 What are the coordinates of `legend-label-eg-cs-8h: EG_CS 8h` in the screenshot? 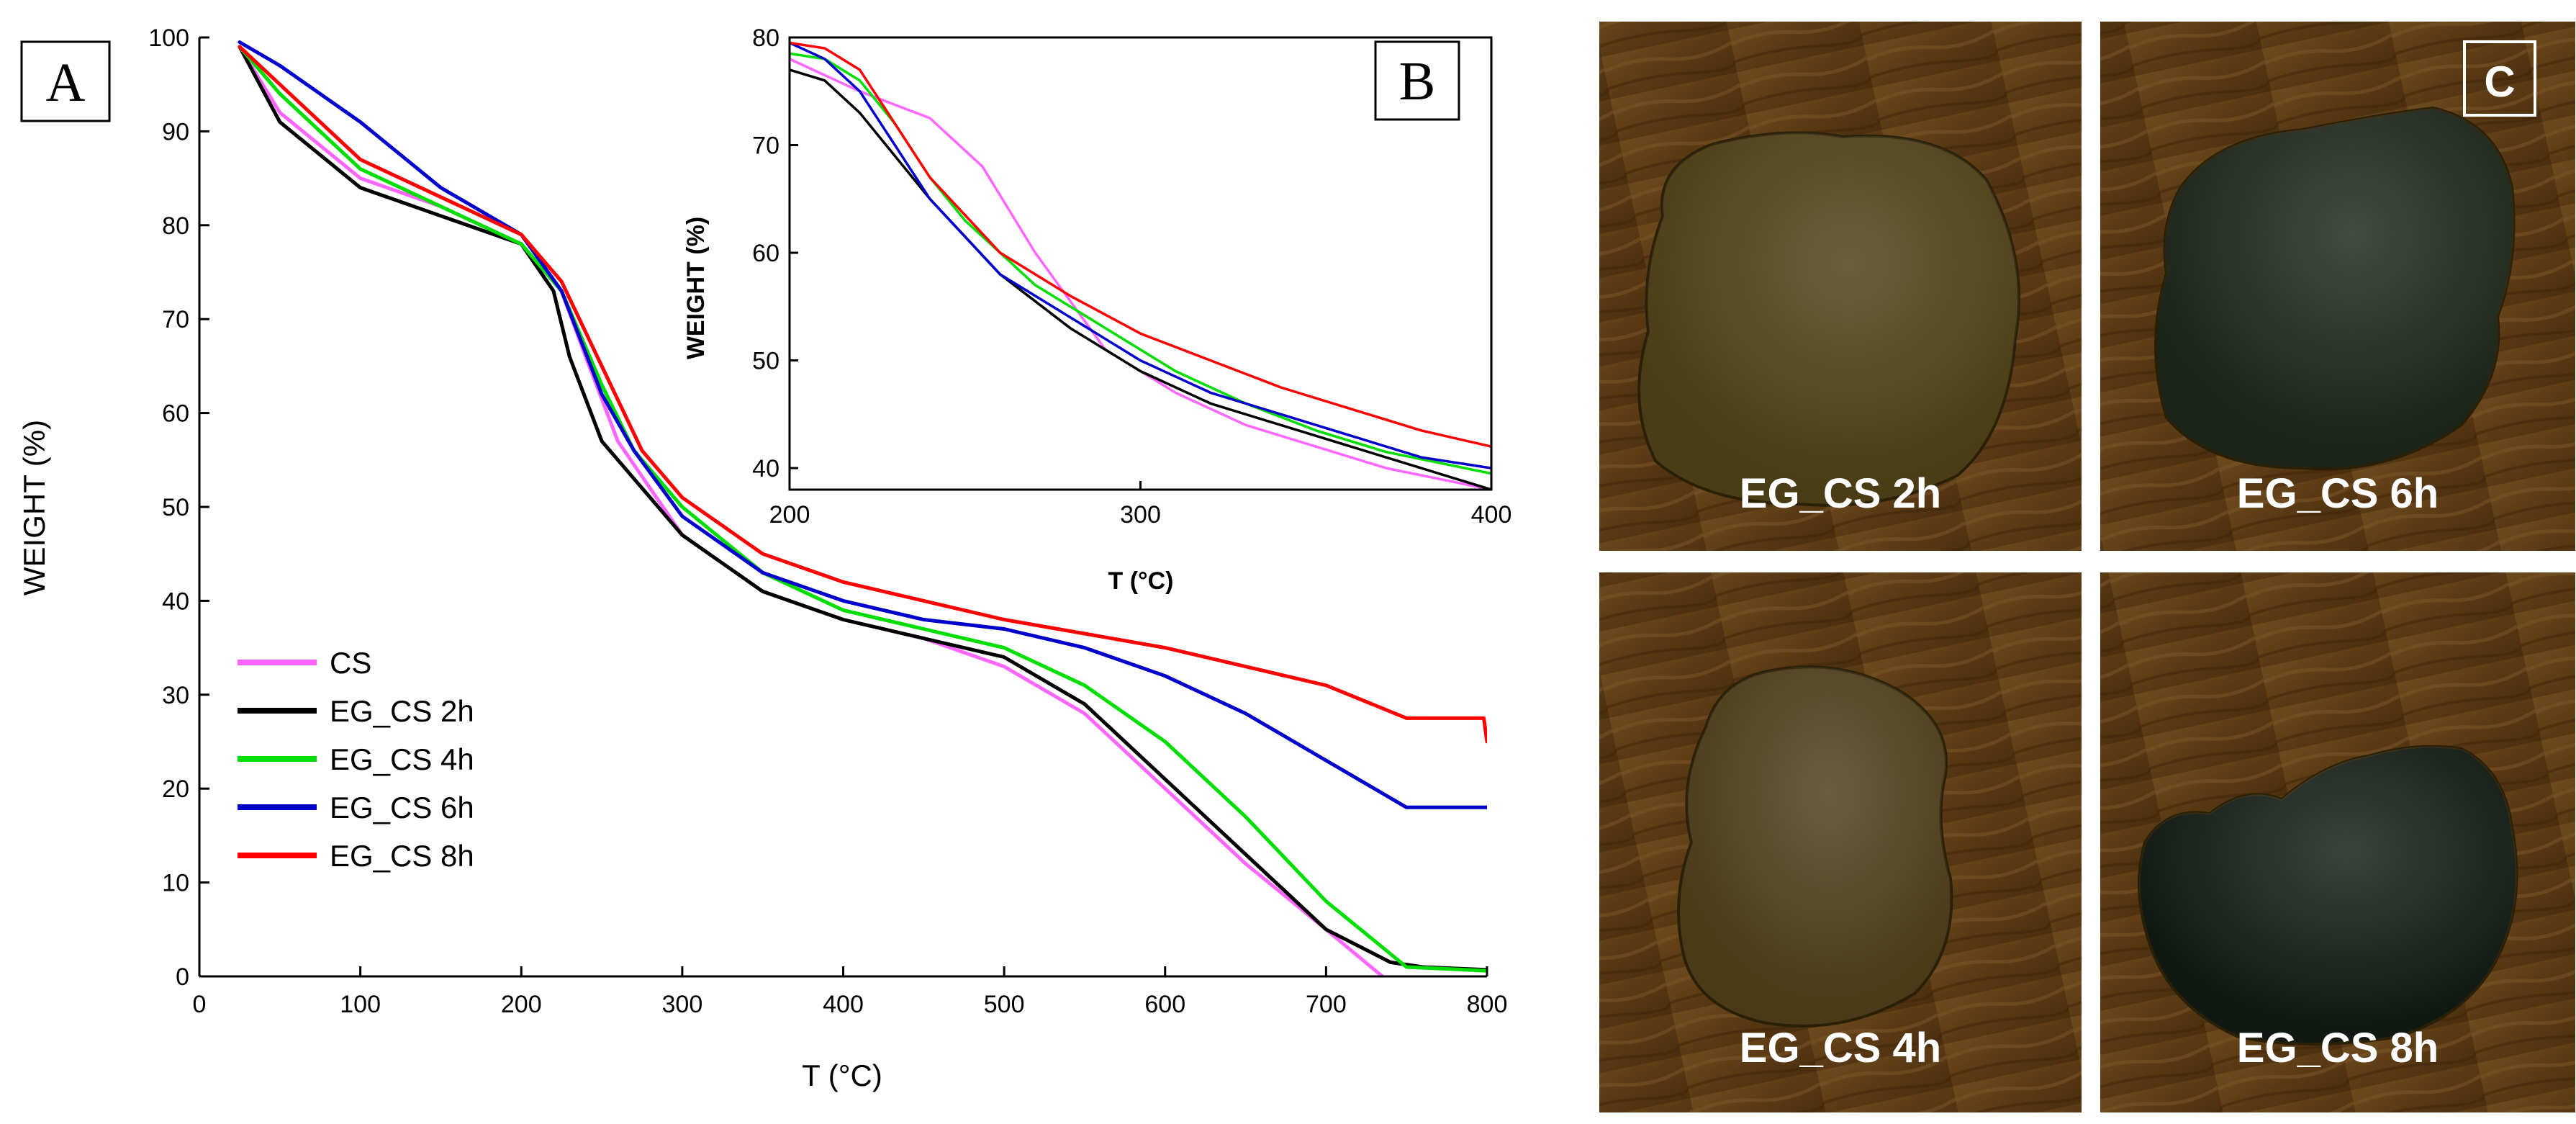 It's located at (402, 856).